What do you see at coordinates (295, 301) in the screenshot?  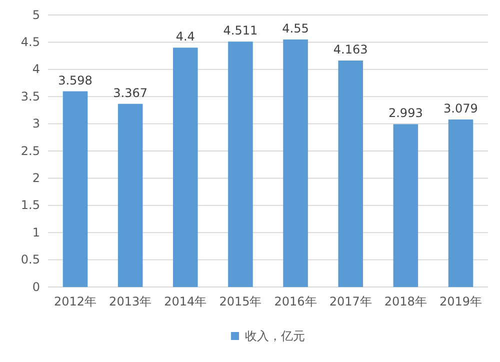 I see `x-tick-label: 2016年` at bounding box center [295, 301].